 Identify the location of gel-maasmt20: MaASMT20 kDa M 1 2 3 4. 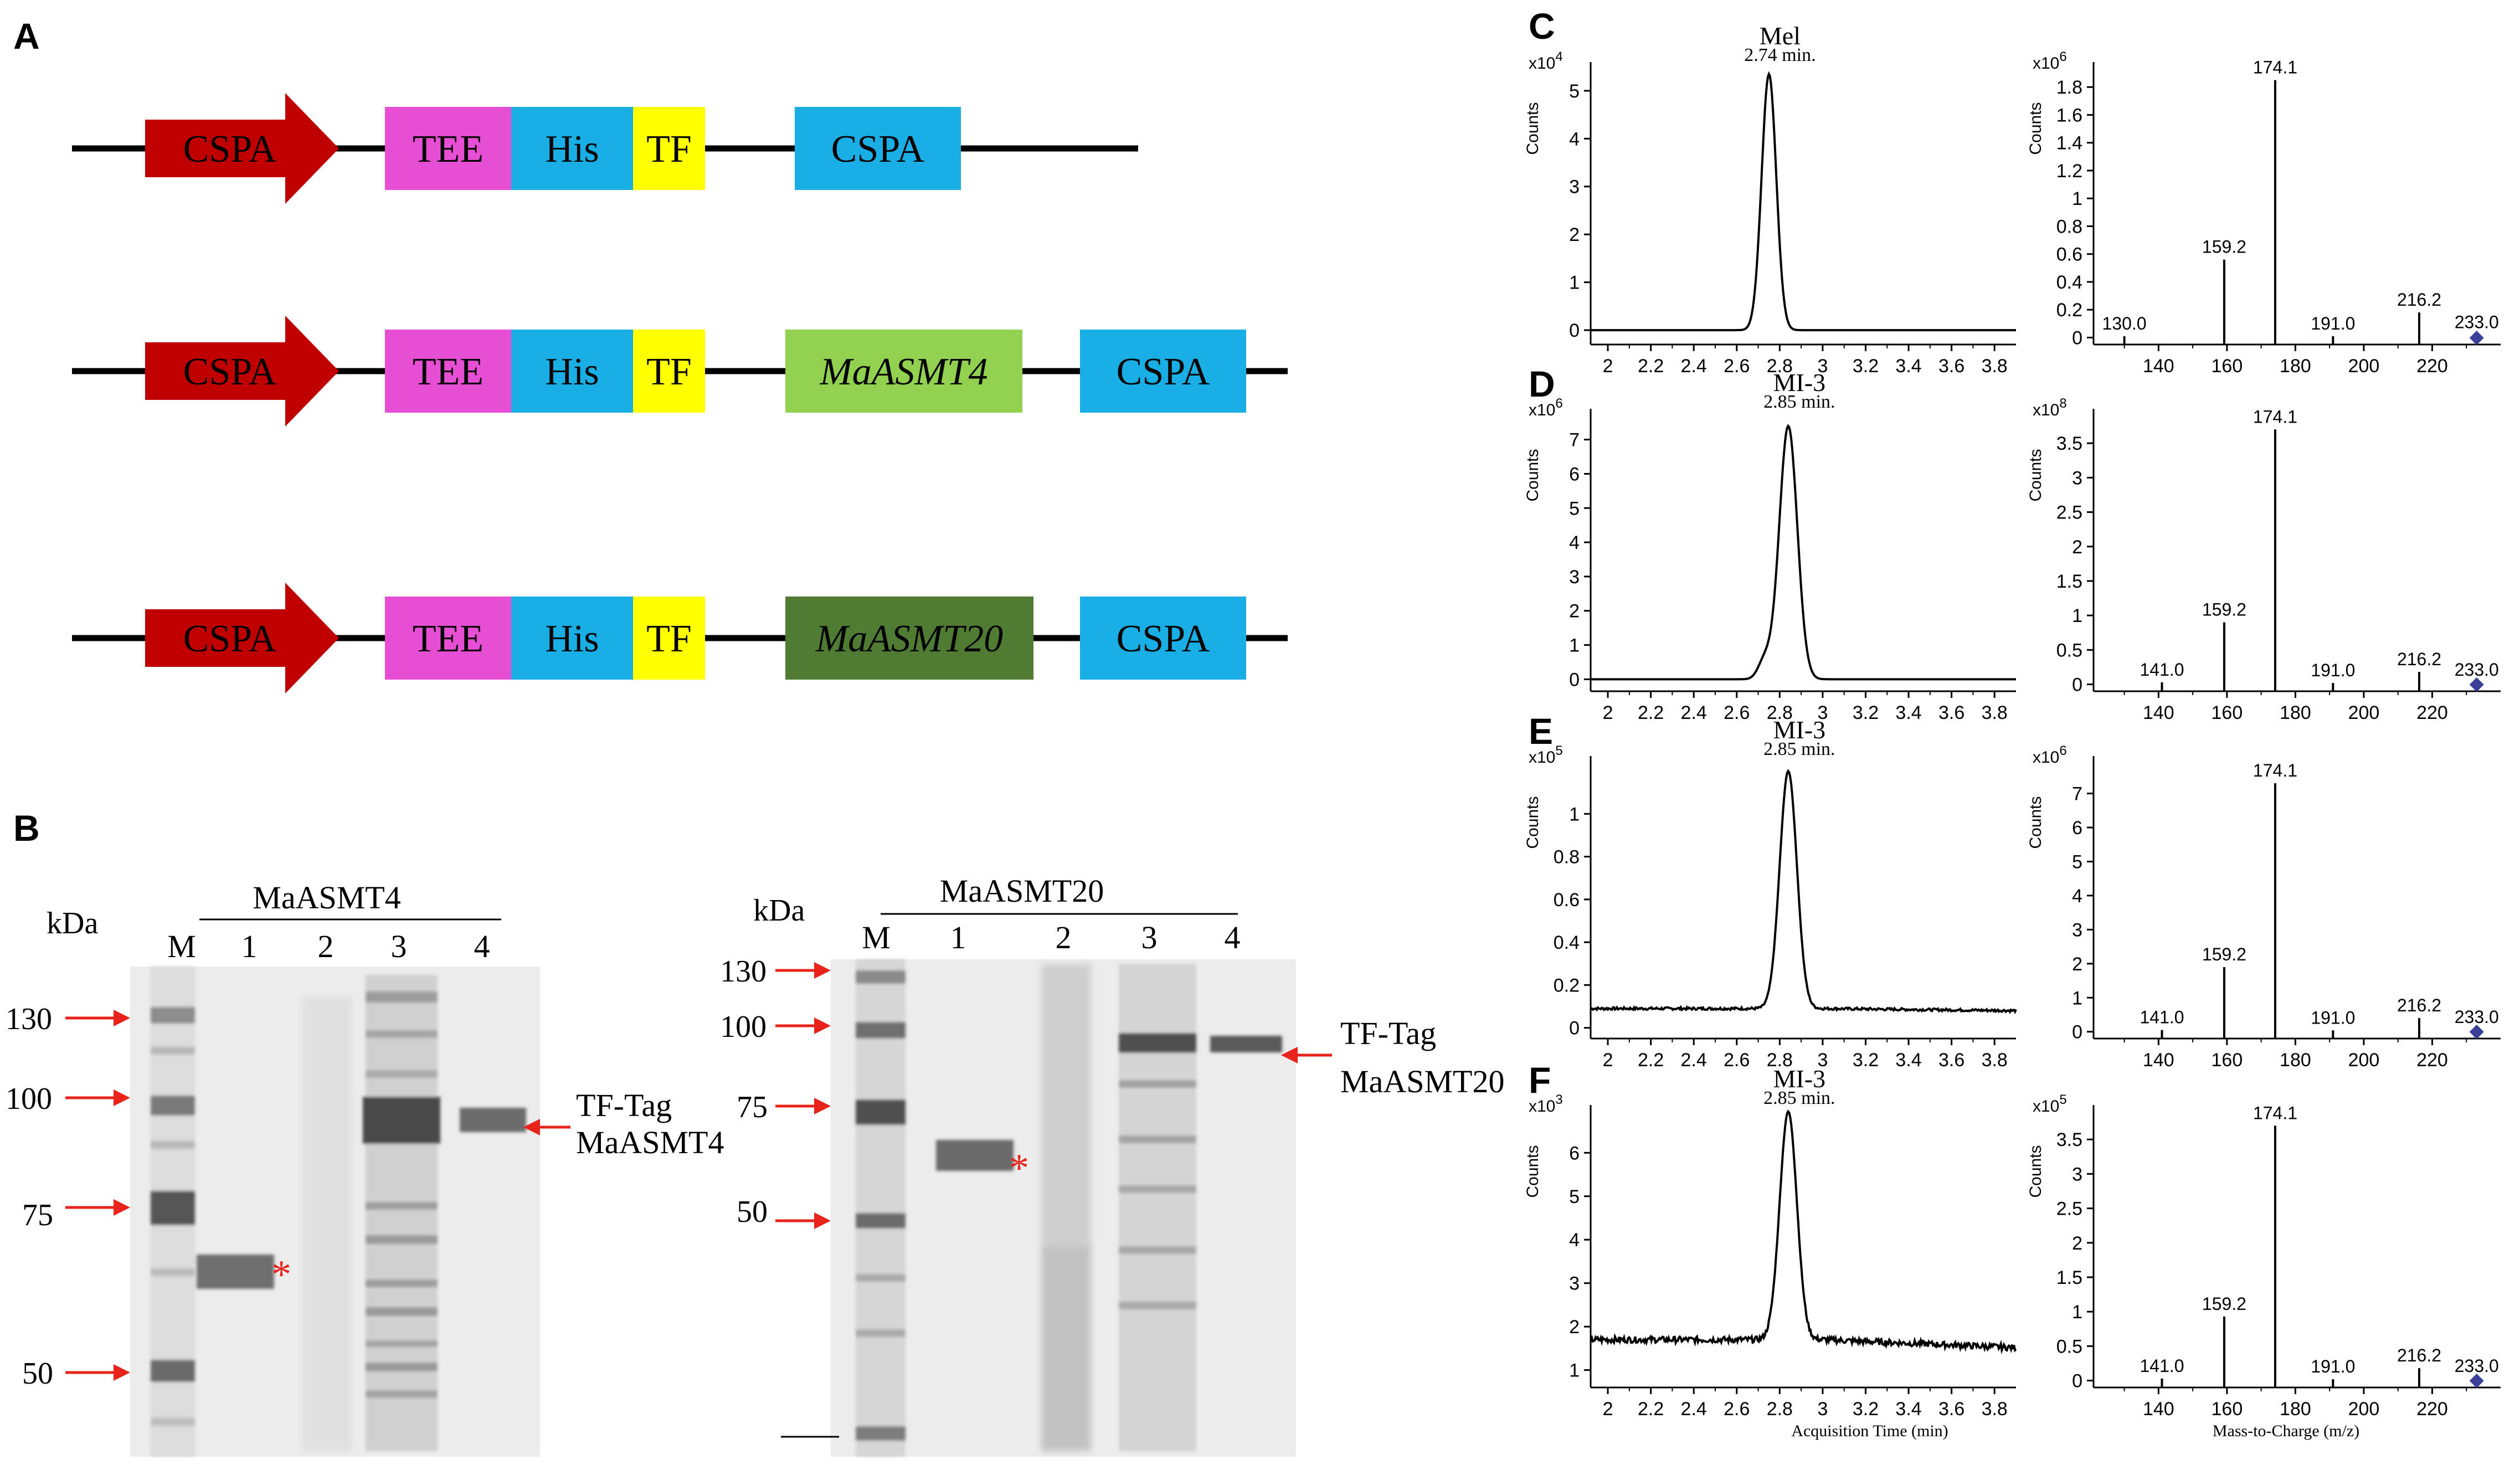
(1112, 1165).